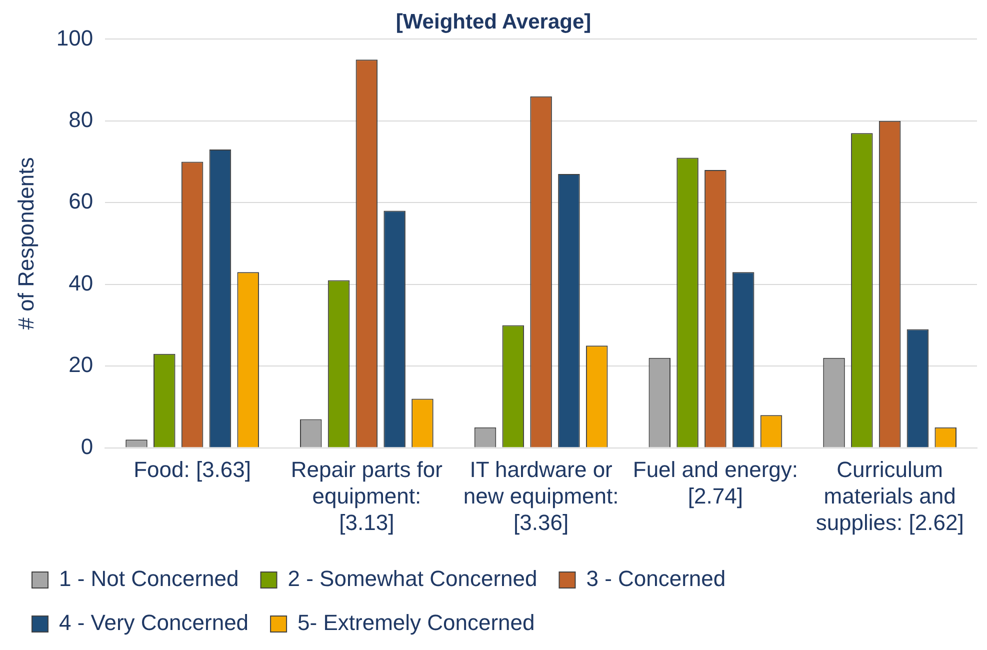  Describe the element at coordinates (494, 22) in the screenshot. I see `chart-title: [Weighted Average]` at that location.